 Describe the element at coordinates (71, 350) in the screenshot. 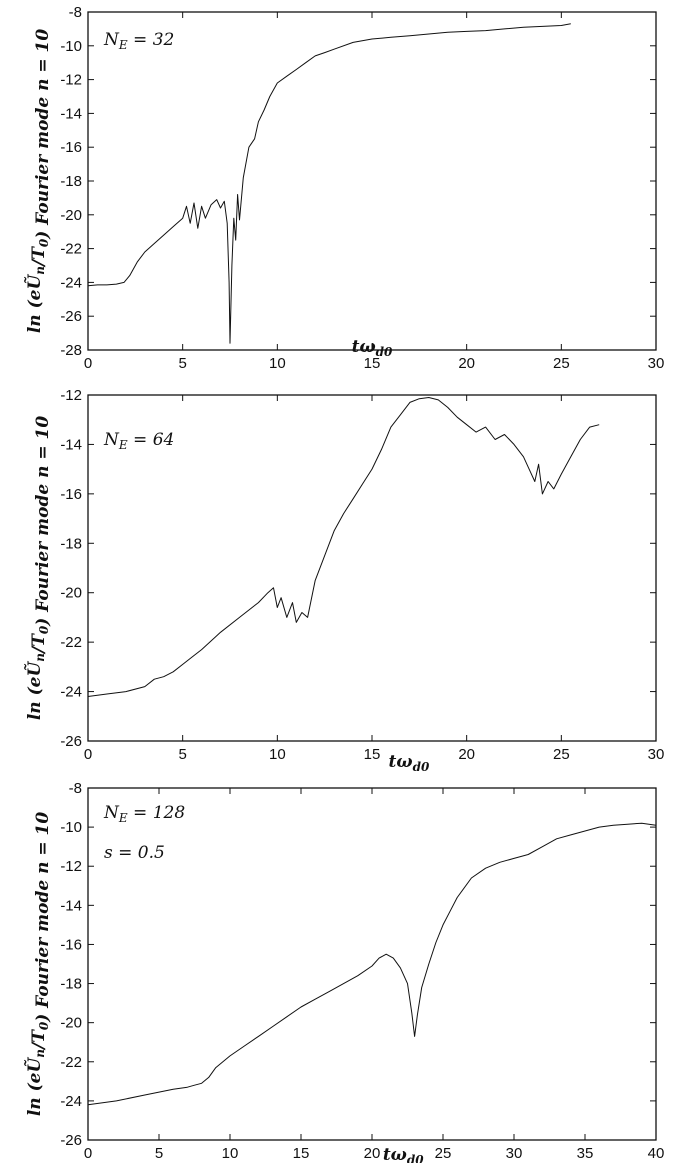

I see `y-tick-label: -28` at that location.